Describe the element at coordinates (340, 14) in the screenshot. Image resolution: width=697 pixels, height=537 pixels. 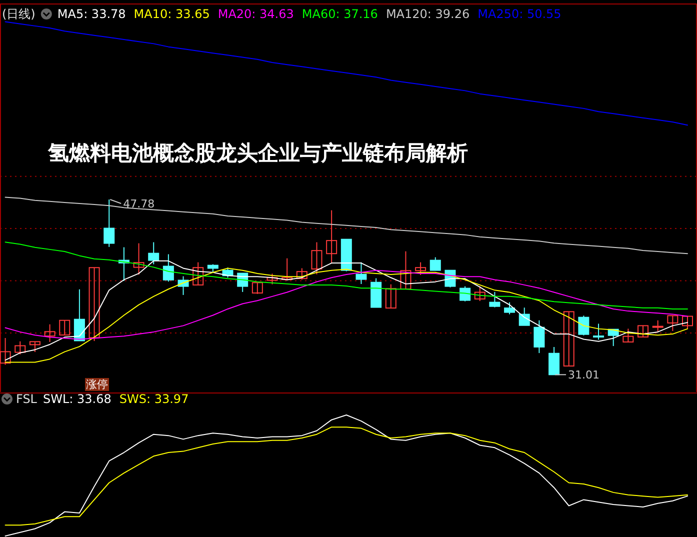
I see `text: MA60: 37.16` at that location.